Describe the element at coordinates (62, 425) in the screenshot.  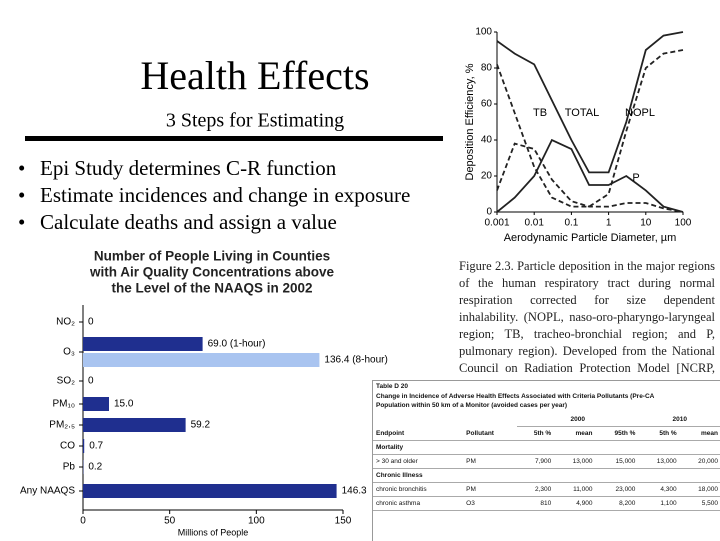
I see `y-tick-label: PM₂.₅` at that location.